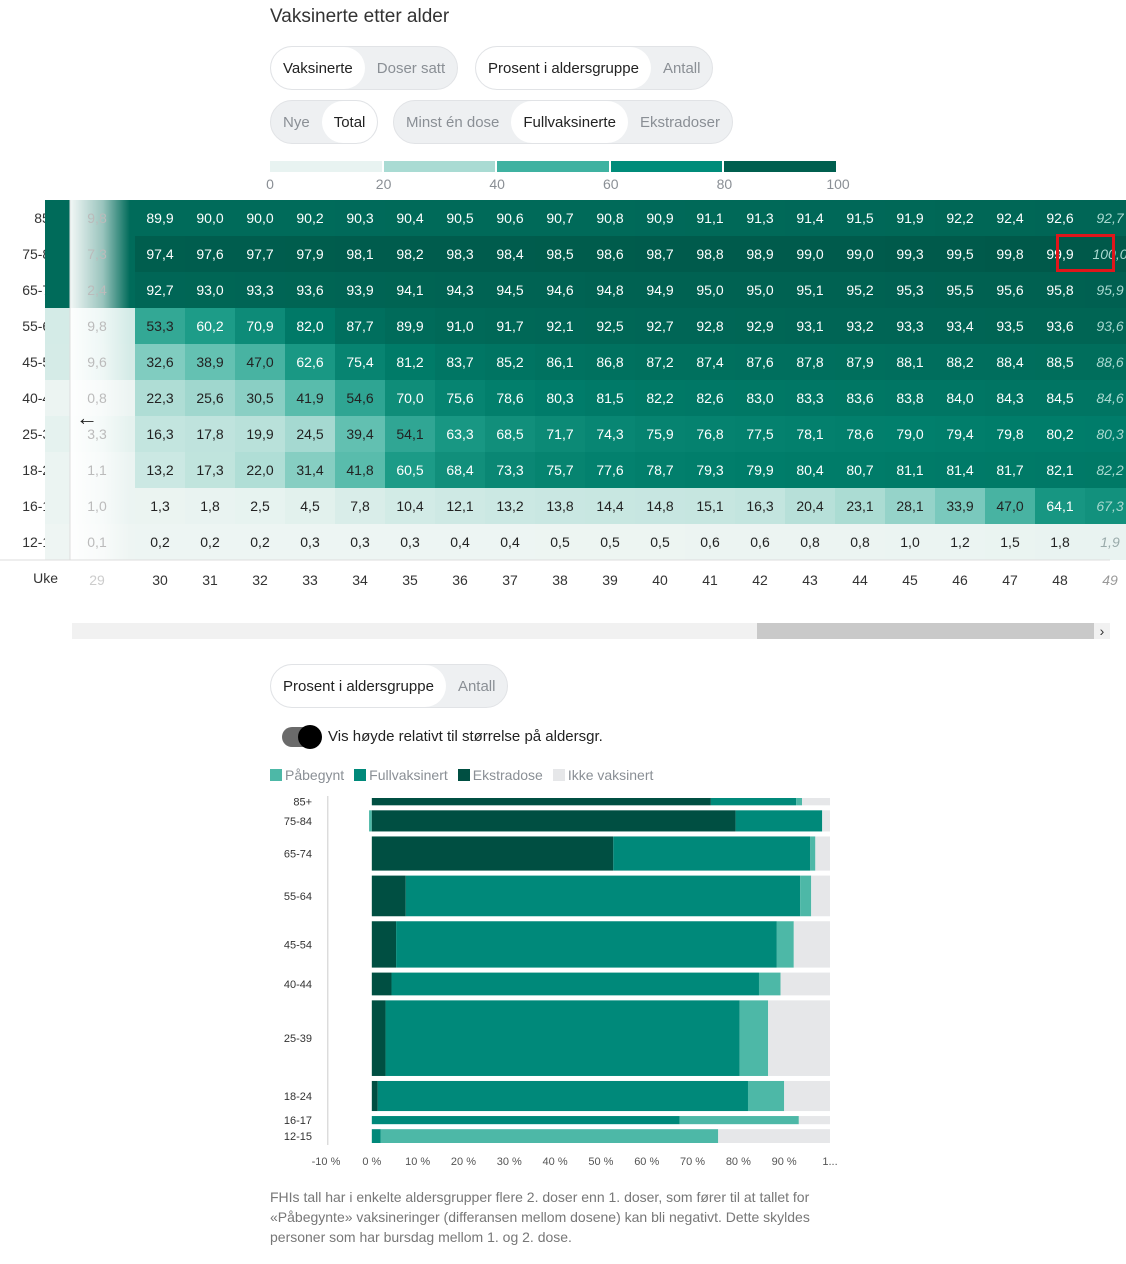 The width and height of the screenshot is (1126, 1264). What do you see at coordinates (681, 68) in the screenshot?
I see `antall-option: Antall` at bounding box center [681, 68].